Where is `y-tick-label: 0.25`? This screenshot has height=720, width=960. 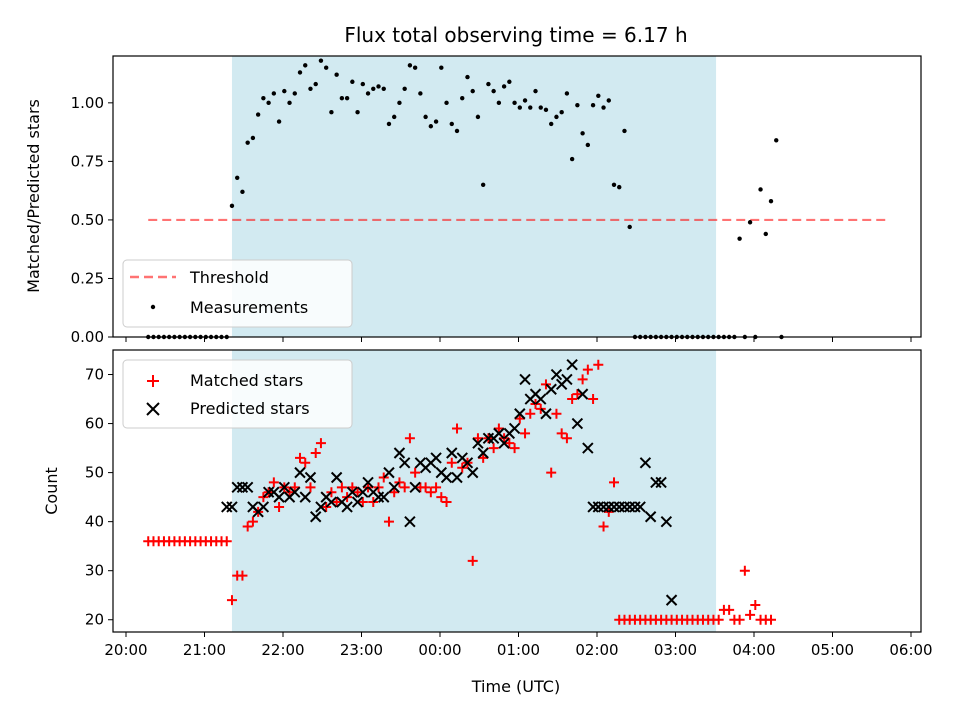 y-tick-label: 0.25 is located at coordinates (87, 278).